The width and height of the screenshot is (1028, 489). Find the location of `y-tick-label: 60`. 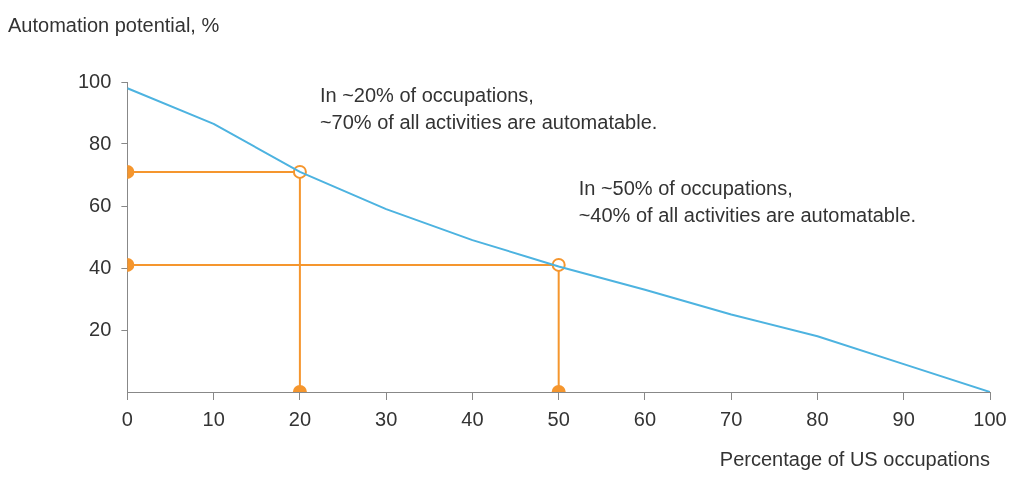

y-tick-label: 60 is located at coordinates (100, 204).